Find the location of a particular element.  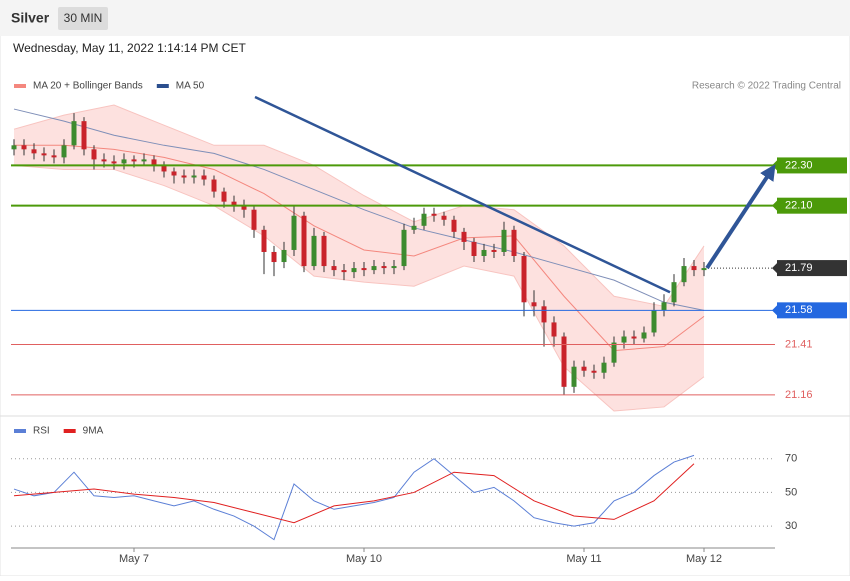

credit: Research © 2022 Trading Central is located at coordinates (766, 86).